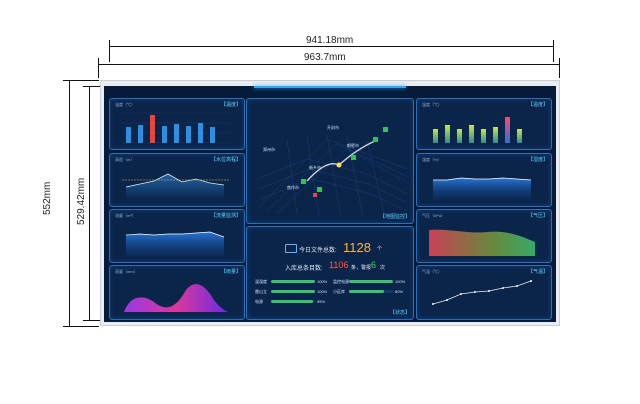 Image resolution: width=640 pixels, height=404 pixels. What do you see at coordinates (380, 249) in the screenshot?
I see `today-unit: 个` at bounding box center [380, 249].